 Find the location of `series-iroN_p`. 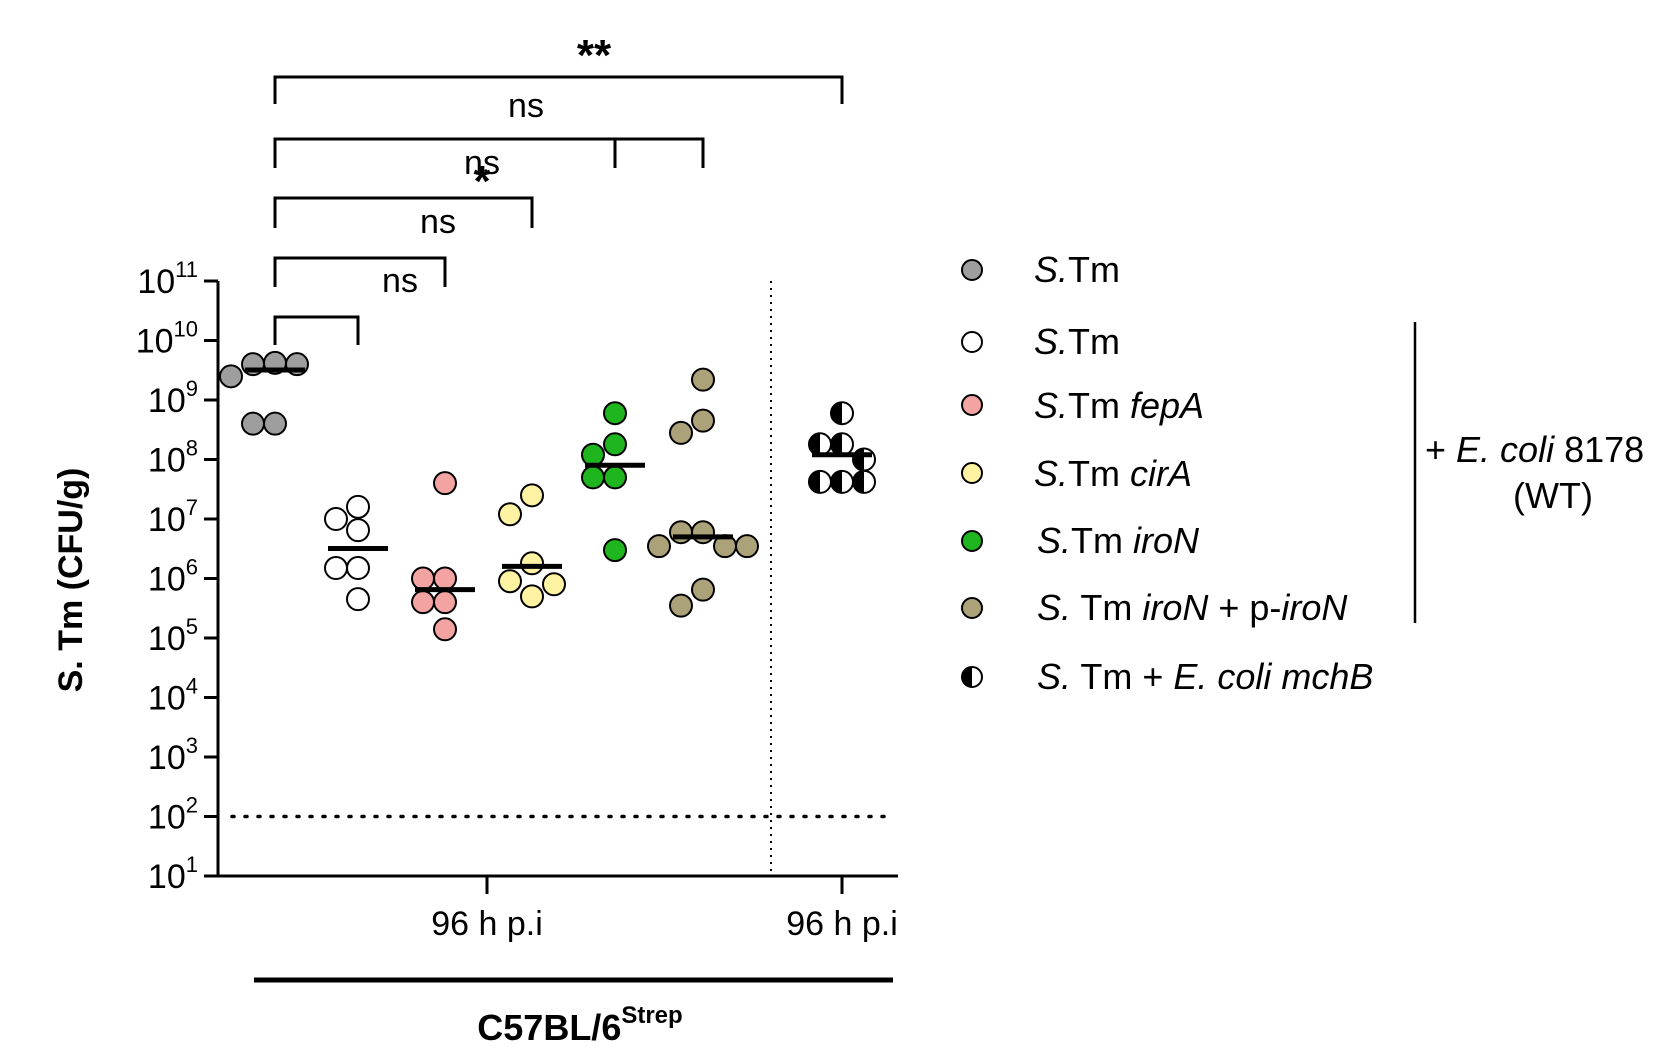

series-iroN_p is located at coordinates (703, 492).